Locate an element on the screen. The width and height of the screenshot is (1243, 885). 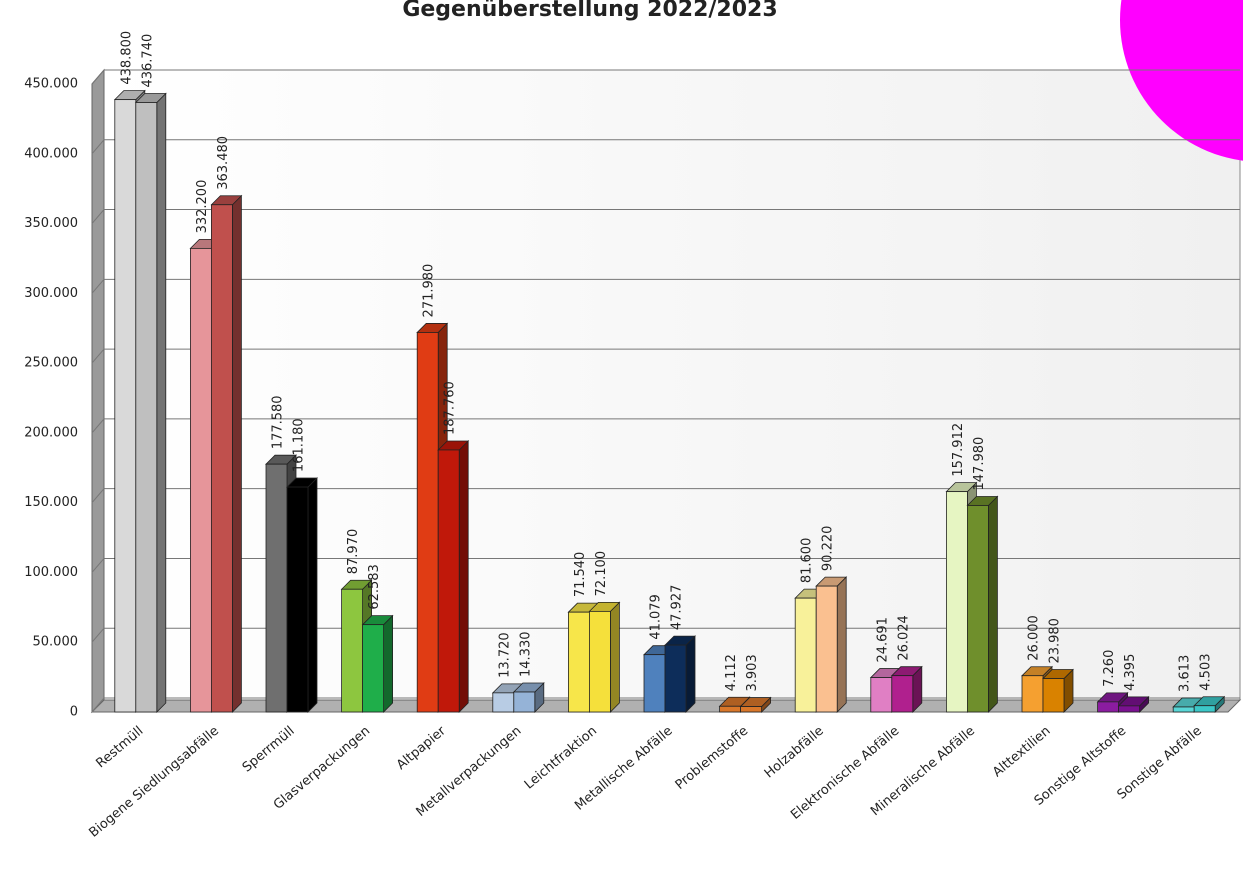
y-tick-label: 0 is located at coordinates (74, 712).